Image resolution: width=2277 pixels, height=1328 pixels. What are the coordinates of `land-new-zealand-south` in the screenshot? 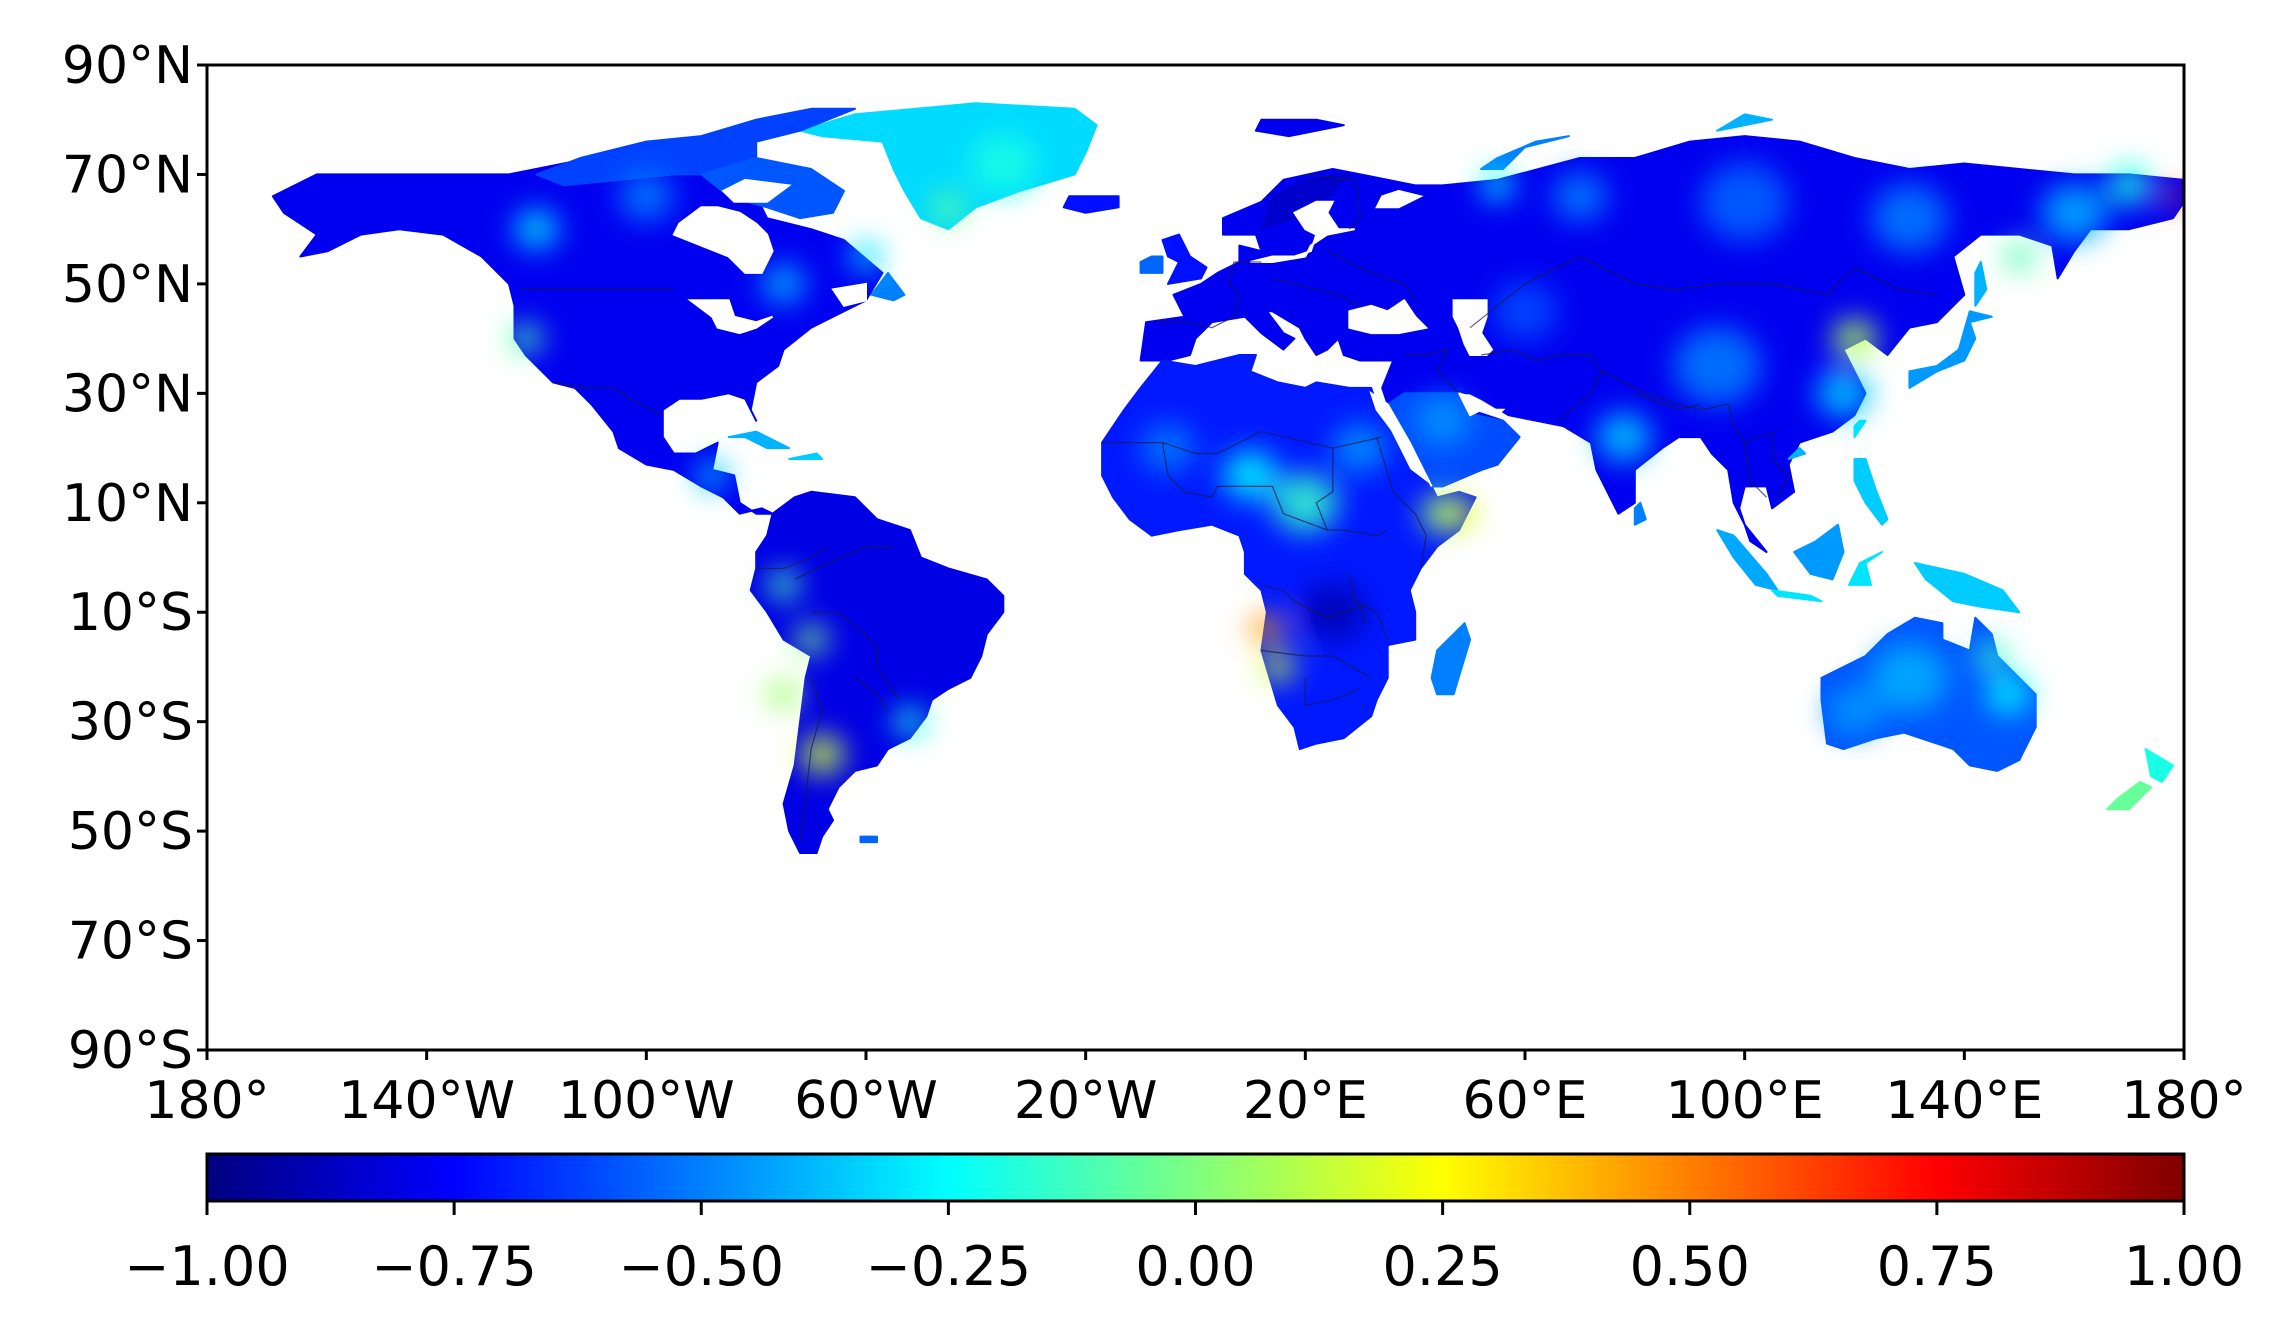 It's located at (2129, 795).